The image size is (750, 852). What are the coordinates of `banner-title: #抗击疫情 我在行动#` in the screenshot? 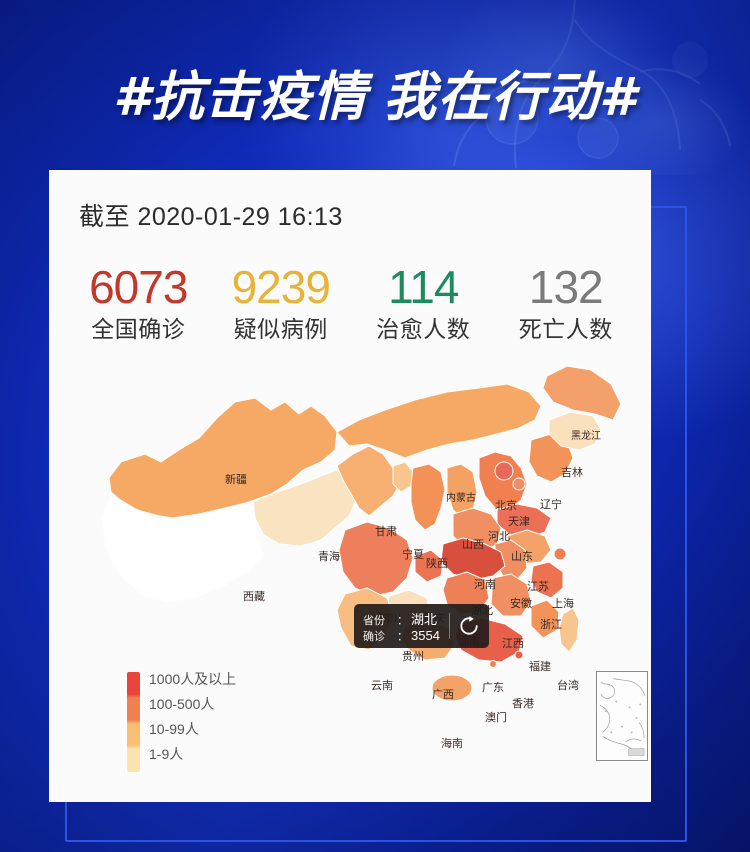 It's located at (375, 93).